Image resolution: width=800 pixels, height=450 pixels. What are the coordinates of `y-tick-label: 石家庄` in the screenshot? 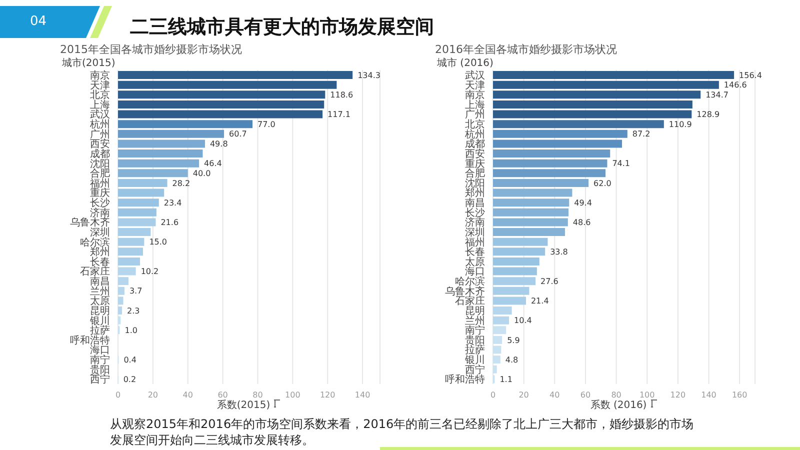 It's located at (470, 301).